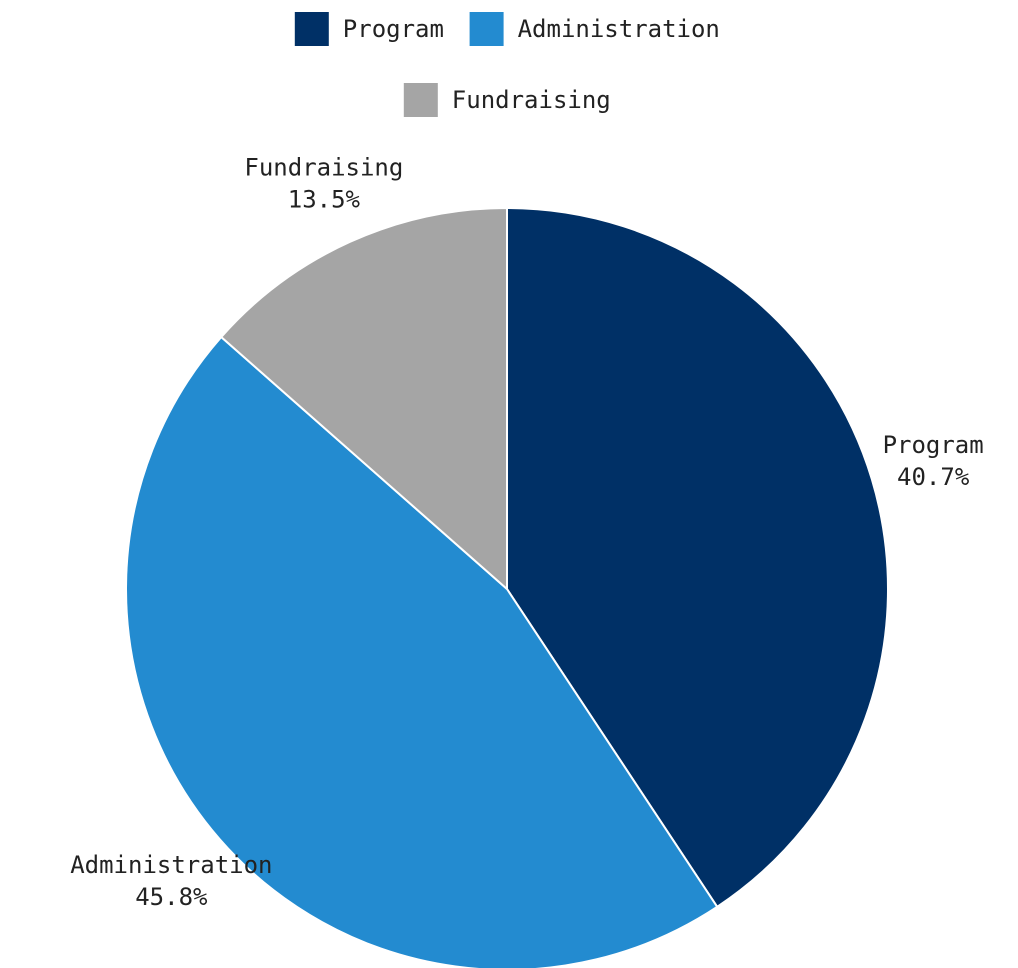 The width and height of the screenshot is (1018, 968). What do you see at coordinates (324, 199) in the screenshot?
I see `slice-label-value-fundraising: 13.5%` at bounding box center [324, 199].